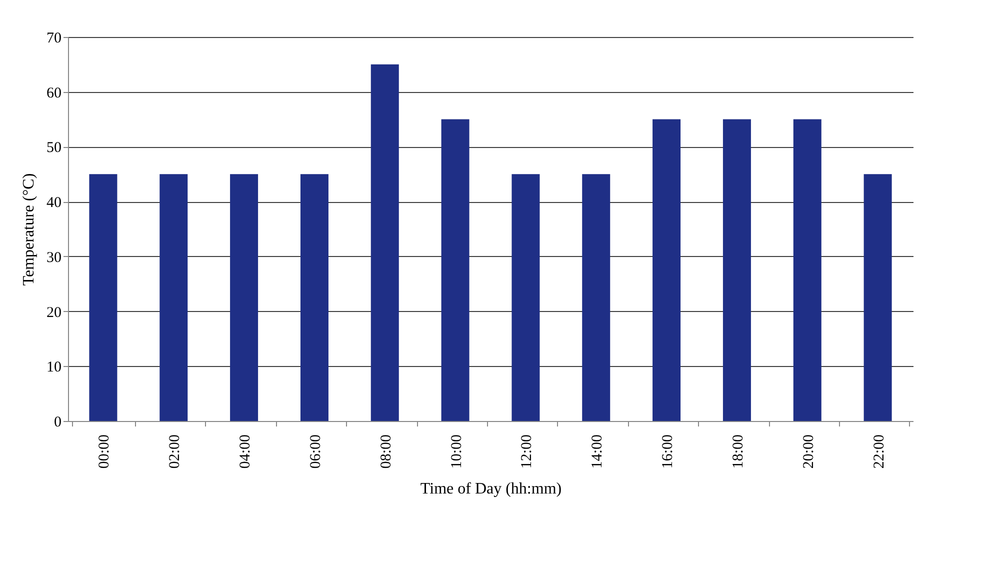 Image resolution: width=994 pixels, height=576 pixels. Describe the element at coordinates (54, 38) in the screenshot. I see `y-tick-label: 70` at that location.